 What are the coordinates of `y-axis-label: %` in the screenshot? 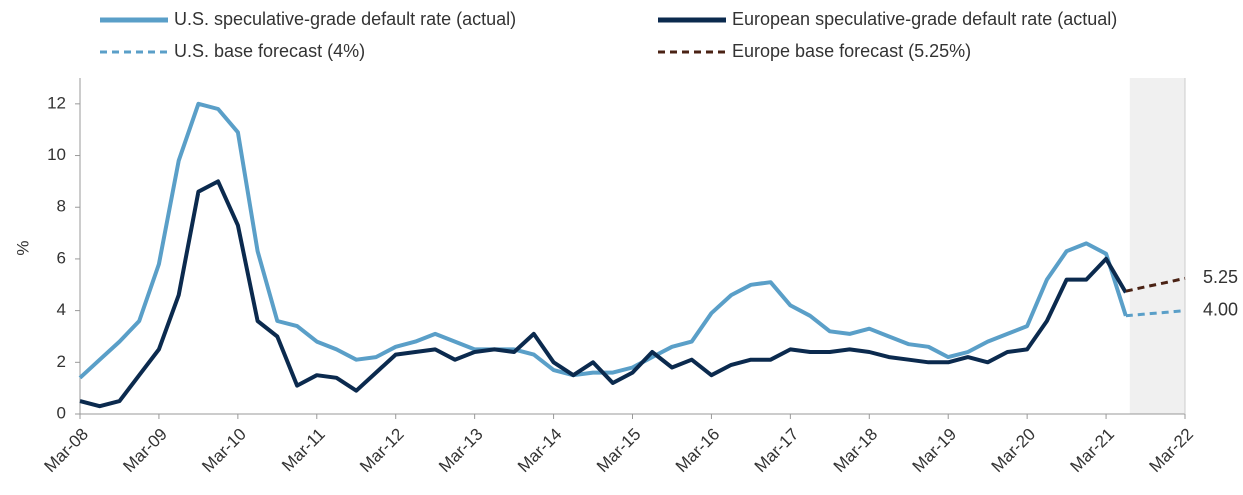 It's located at (22, 247).